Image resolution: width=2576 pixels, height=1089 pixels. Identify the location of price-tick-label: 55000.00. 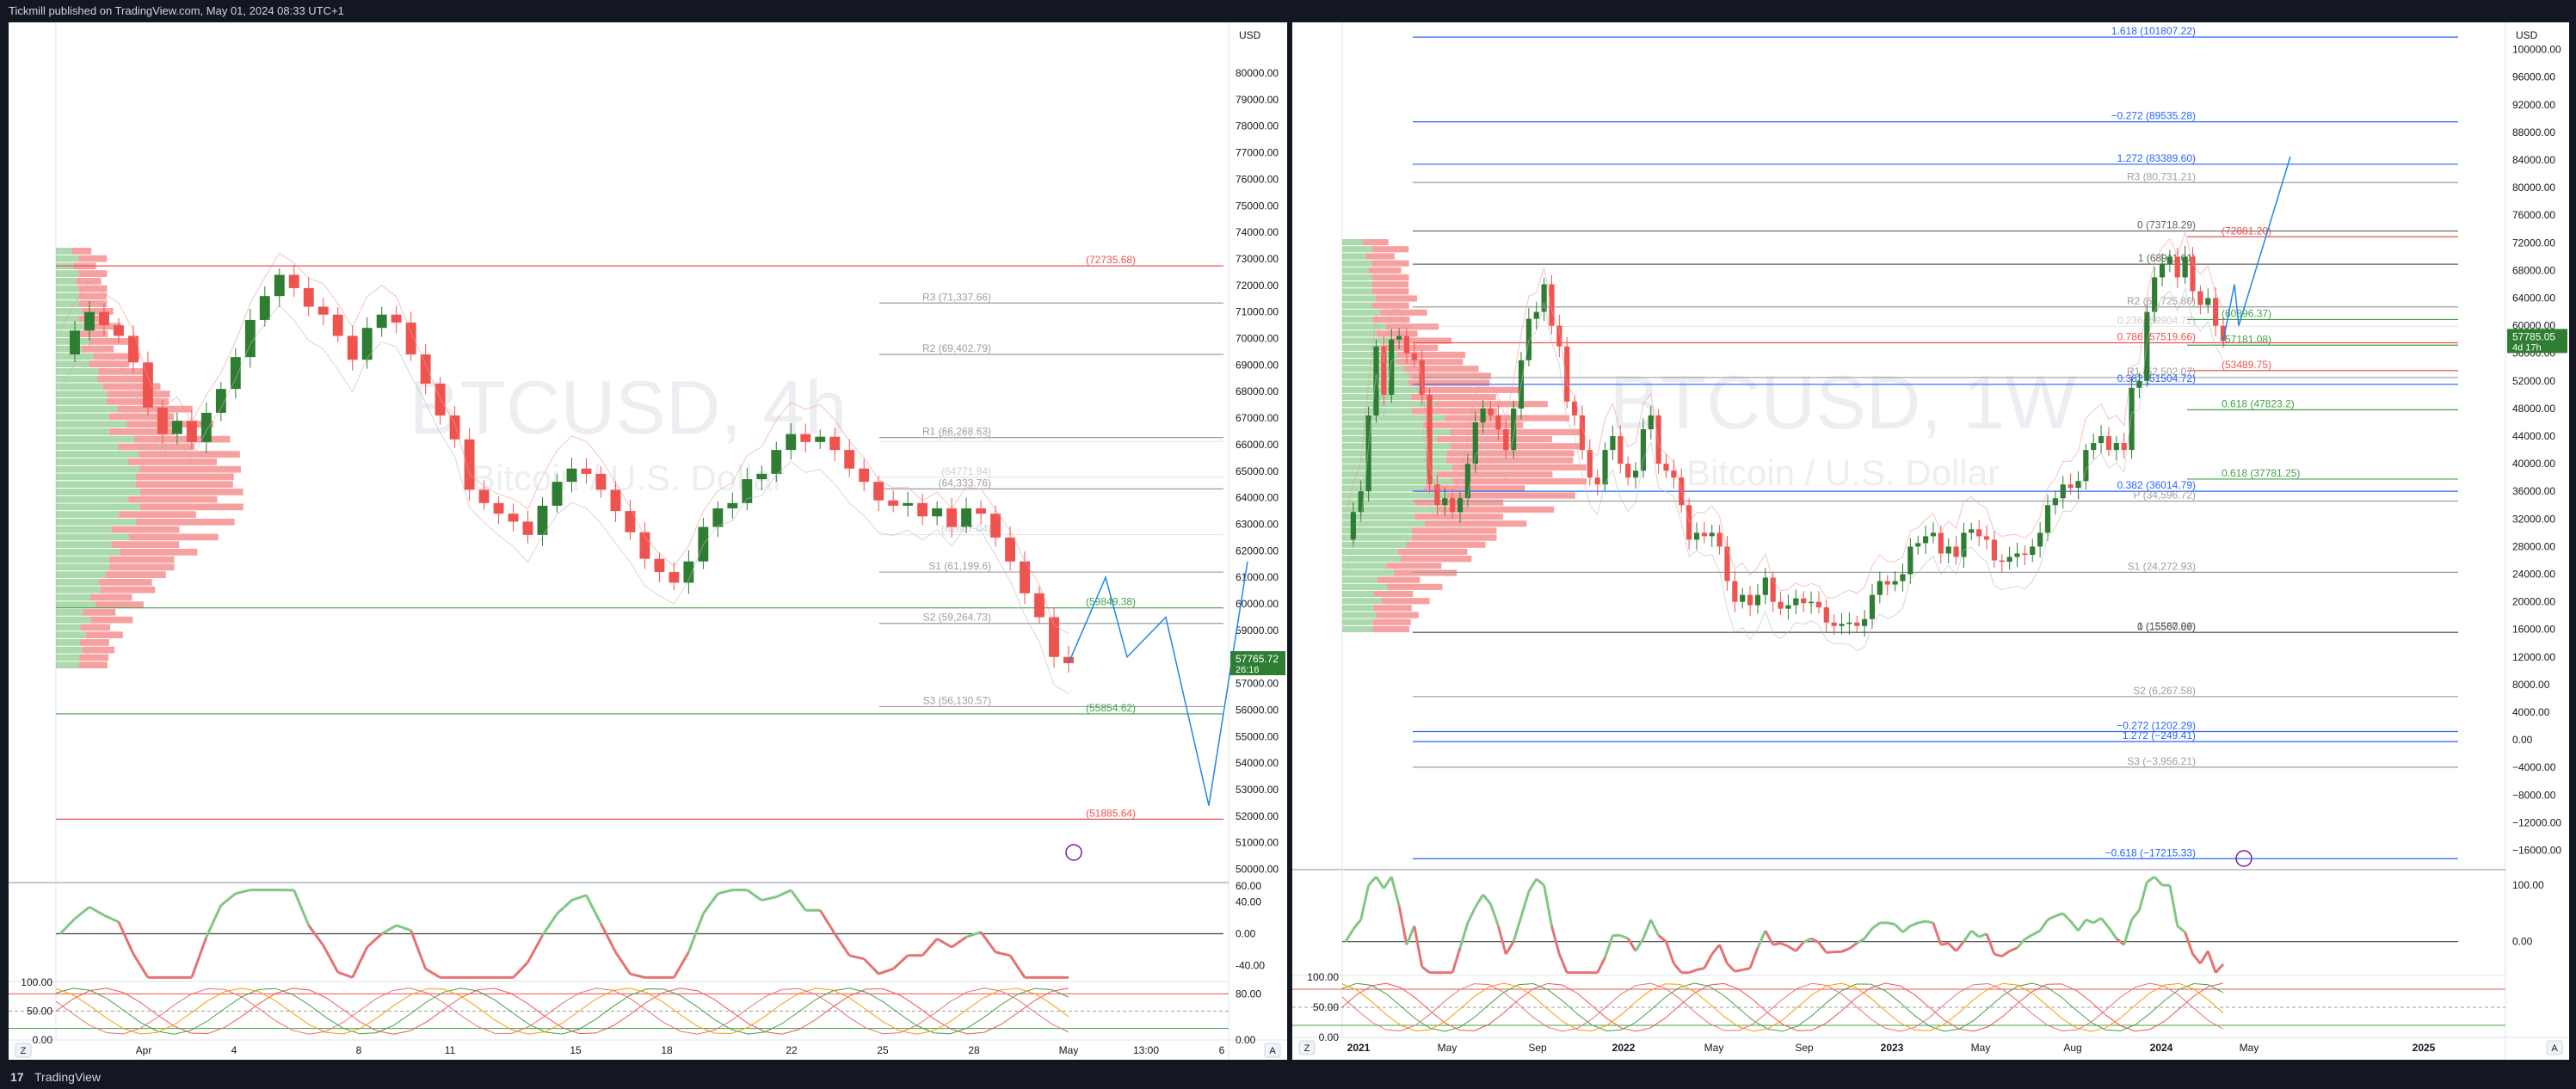
(1257, 736).